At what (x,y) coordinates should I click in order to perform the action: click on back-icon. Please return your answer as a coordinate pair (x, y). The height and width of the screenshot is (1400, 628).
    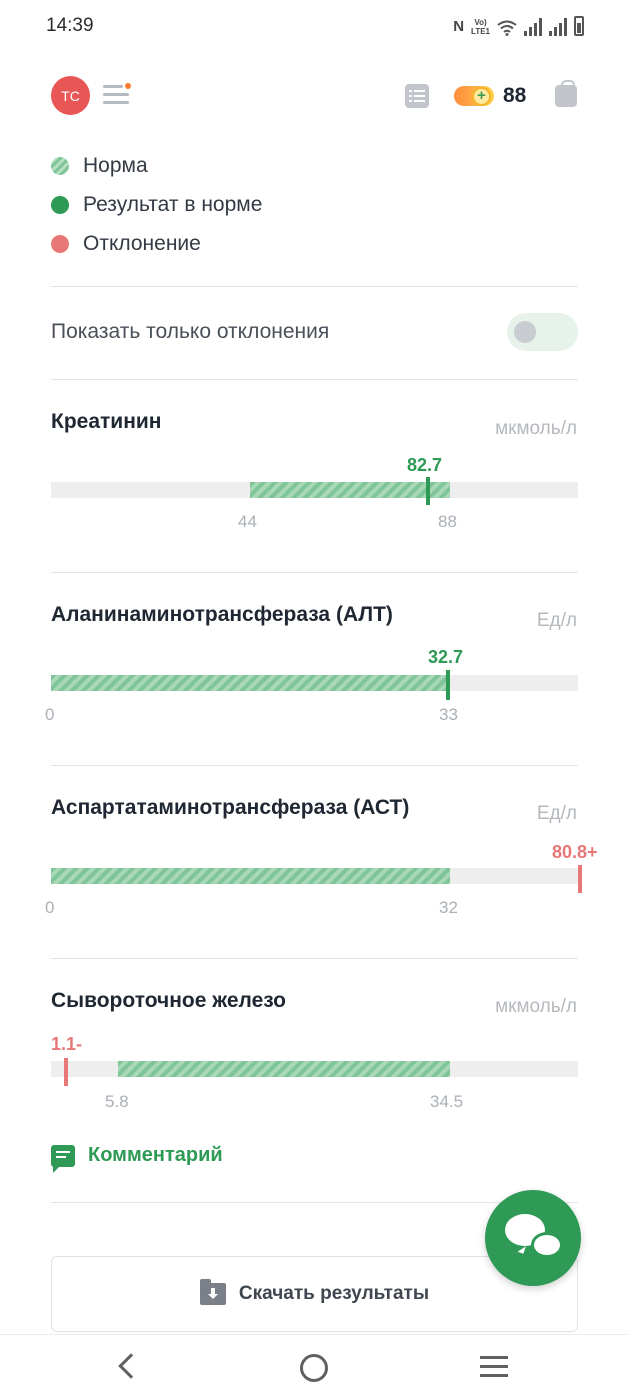
    Looking at the image, I should click on (131, 1366).